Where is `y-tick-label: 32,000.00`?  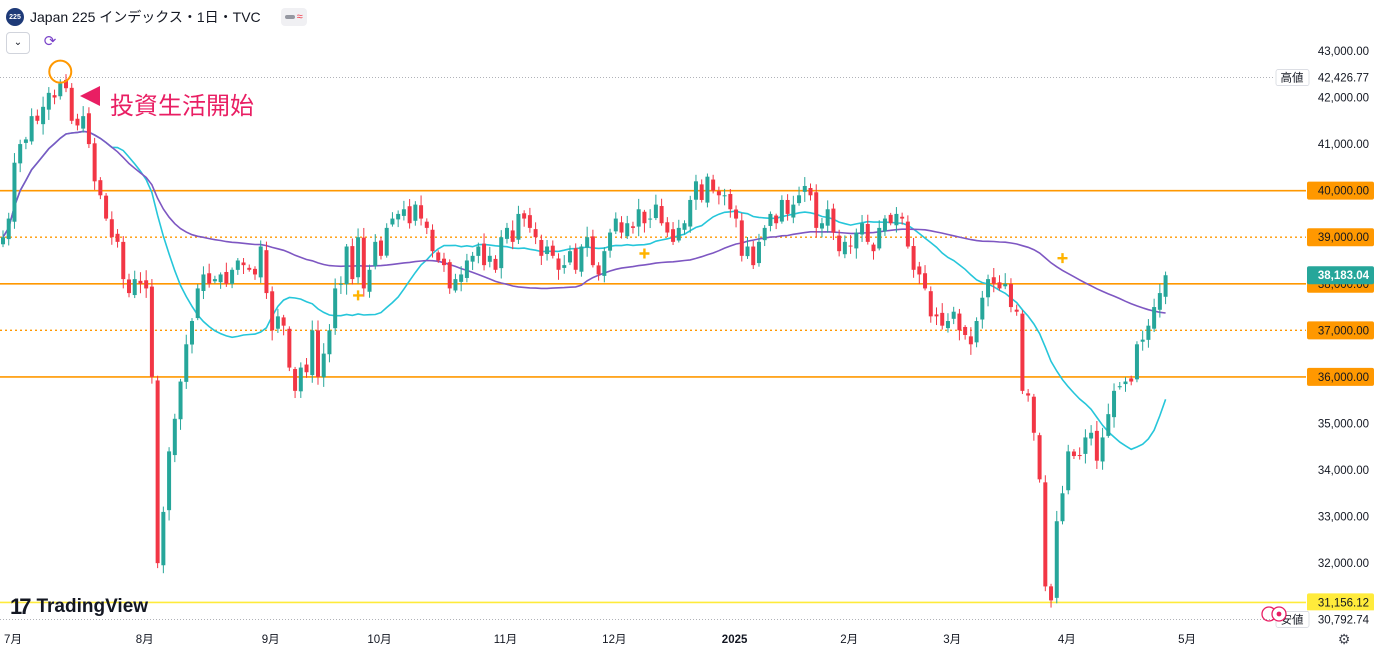
y-tick-label: 32,000.00 is located at coordinates (1343, 564).